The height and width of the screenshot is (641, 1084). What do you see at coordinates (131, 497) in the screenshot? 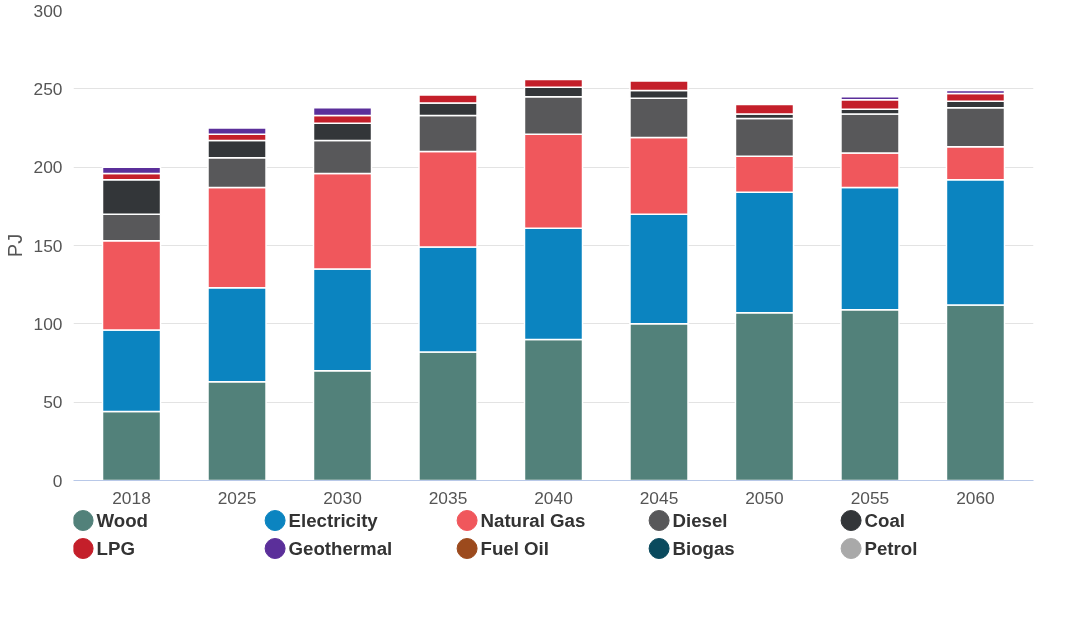
I see `x-tick-label: 2018` at bounding box center [131, 497].